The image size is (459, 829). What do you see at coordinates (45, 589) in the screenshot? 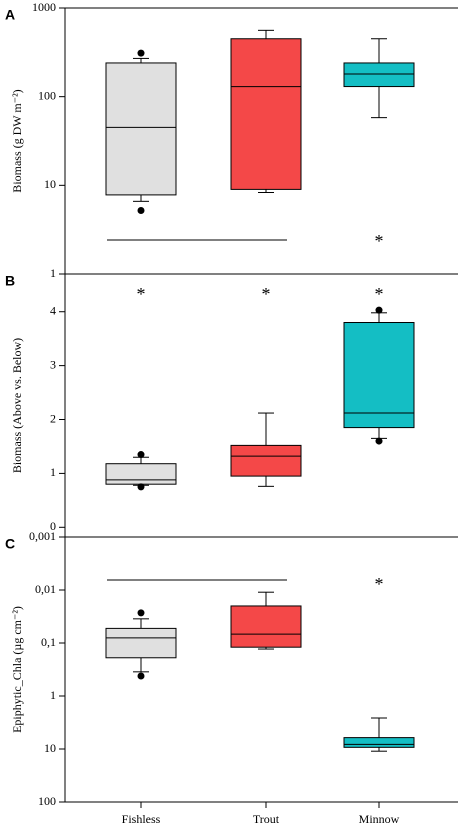
I see `y-tick-label: 0,01` at bounding box center [45, 589].